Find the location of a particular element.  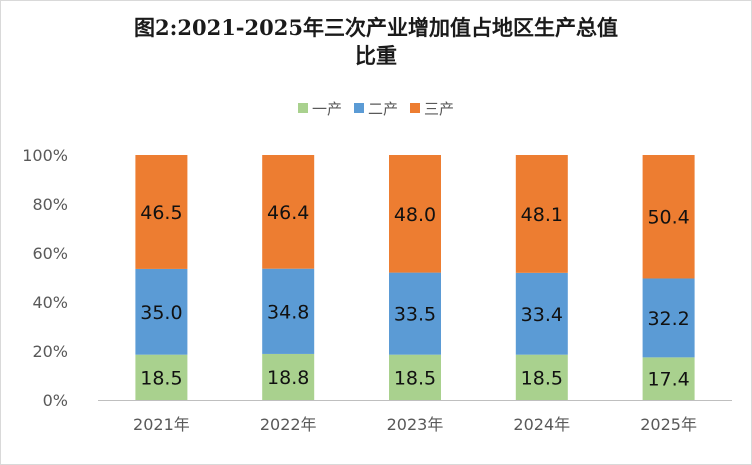

data-label: 35.0 is located at coordinates (161, 313).